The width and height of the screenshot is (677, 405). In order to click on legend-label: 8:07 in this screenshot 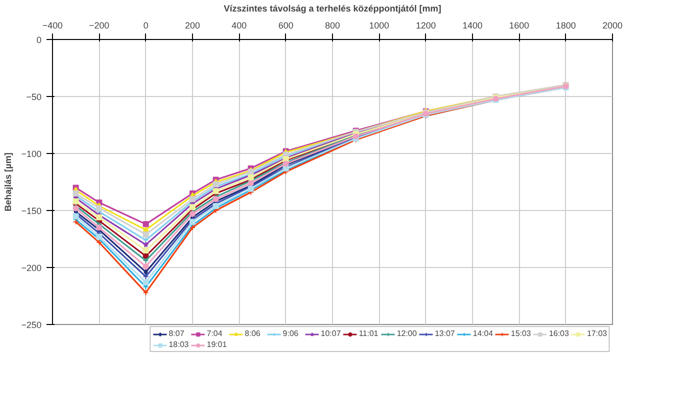, I will do `click(177, 333)`.